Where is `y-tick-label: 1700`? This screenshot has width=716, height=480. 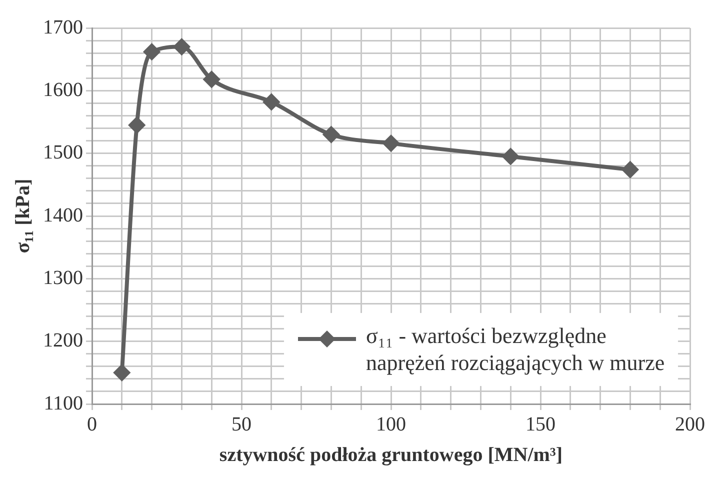
y-tick-label: 1700 is located at coordinates (63, 27).